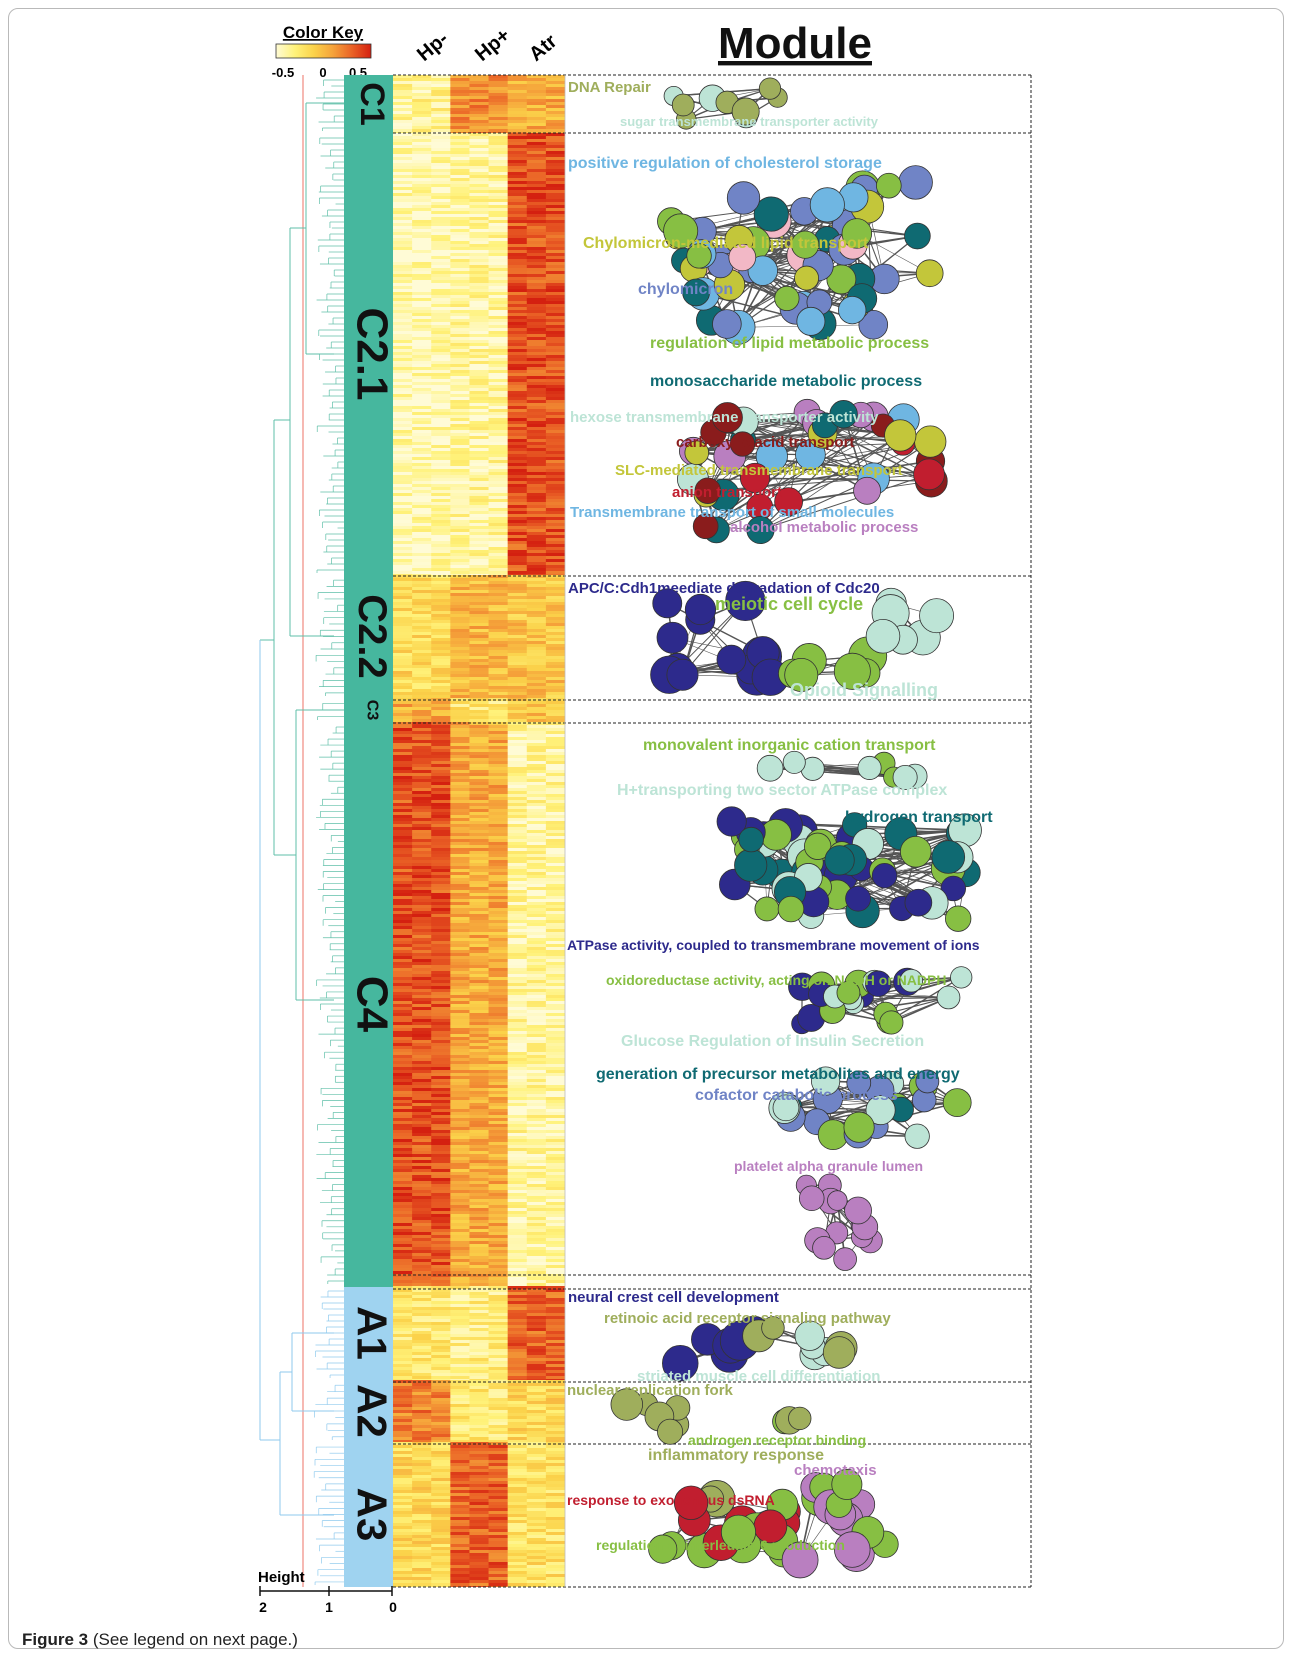 This screenshot has width=1292, height=1657. I want to click on cluster-label: A2, so click(372, 1411).